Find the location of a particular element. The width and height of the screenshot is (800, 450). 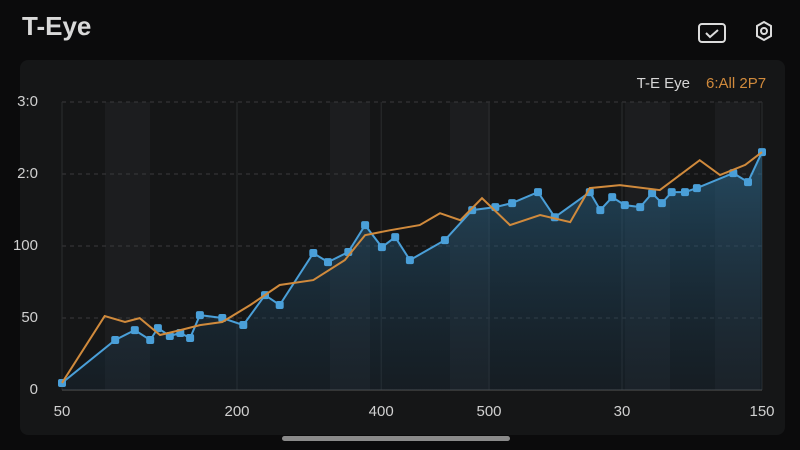

display-icon is located at coordinates (712, 33).